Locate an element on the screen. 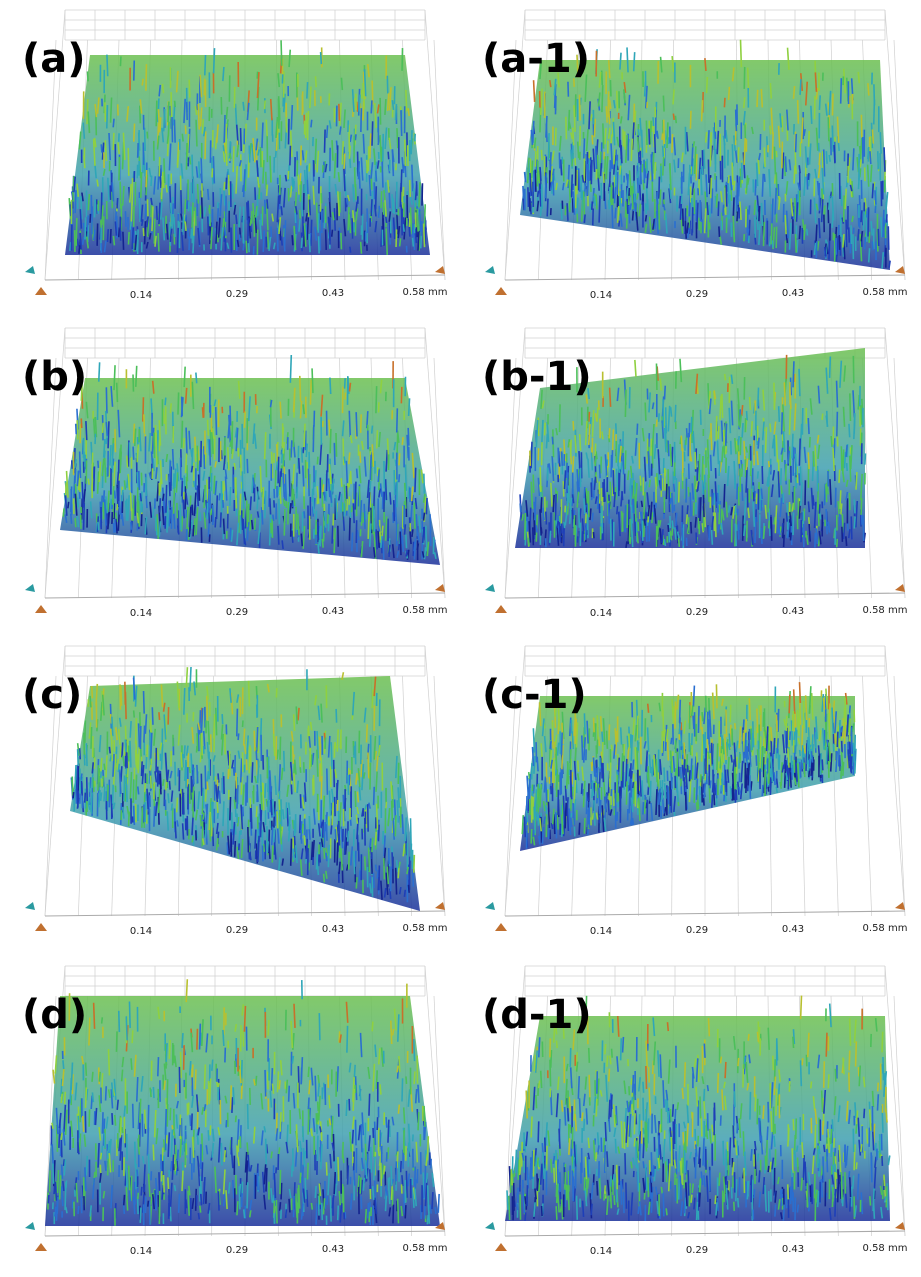  panel: (c)0.140.290.430.58 mm is located at coordinates (234, 791).